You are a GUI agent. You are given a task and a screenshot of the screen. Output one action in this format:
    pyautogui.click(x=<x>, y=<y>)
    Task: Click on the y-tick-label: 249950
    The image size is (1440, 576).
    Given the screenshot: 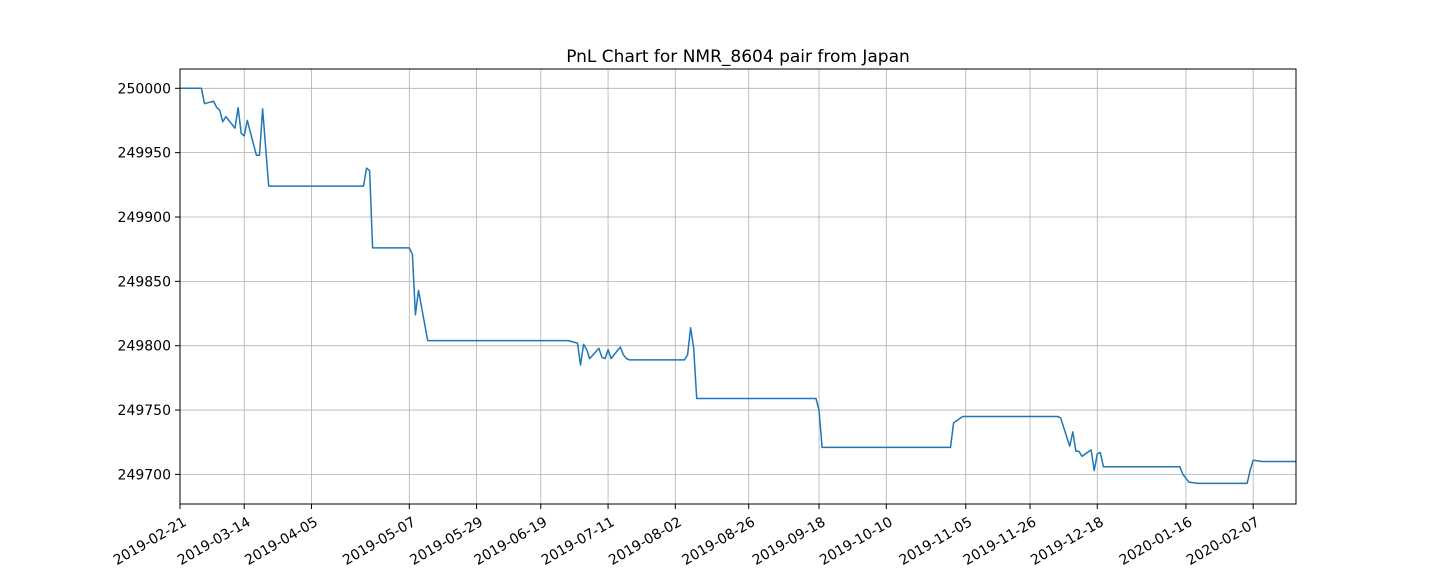 What is the action you would take?
    pyautogui.click(x=144, y=154)
    